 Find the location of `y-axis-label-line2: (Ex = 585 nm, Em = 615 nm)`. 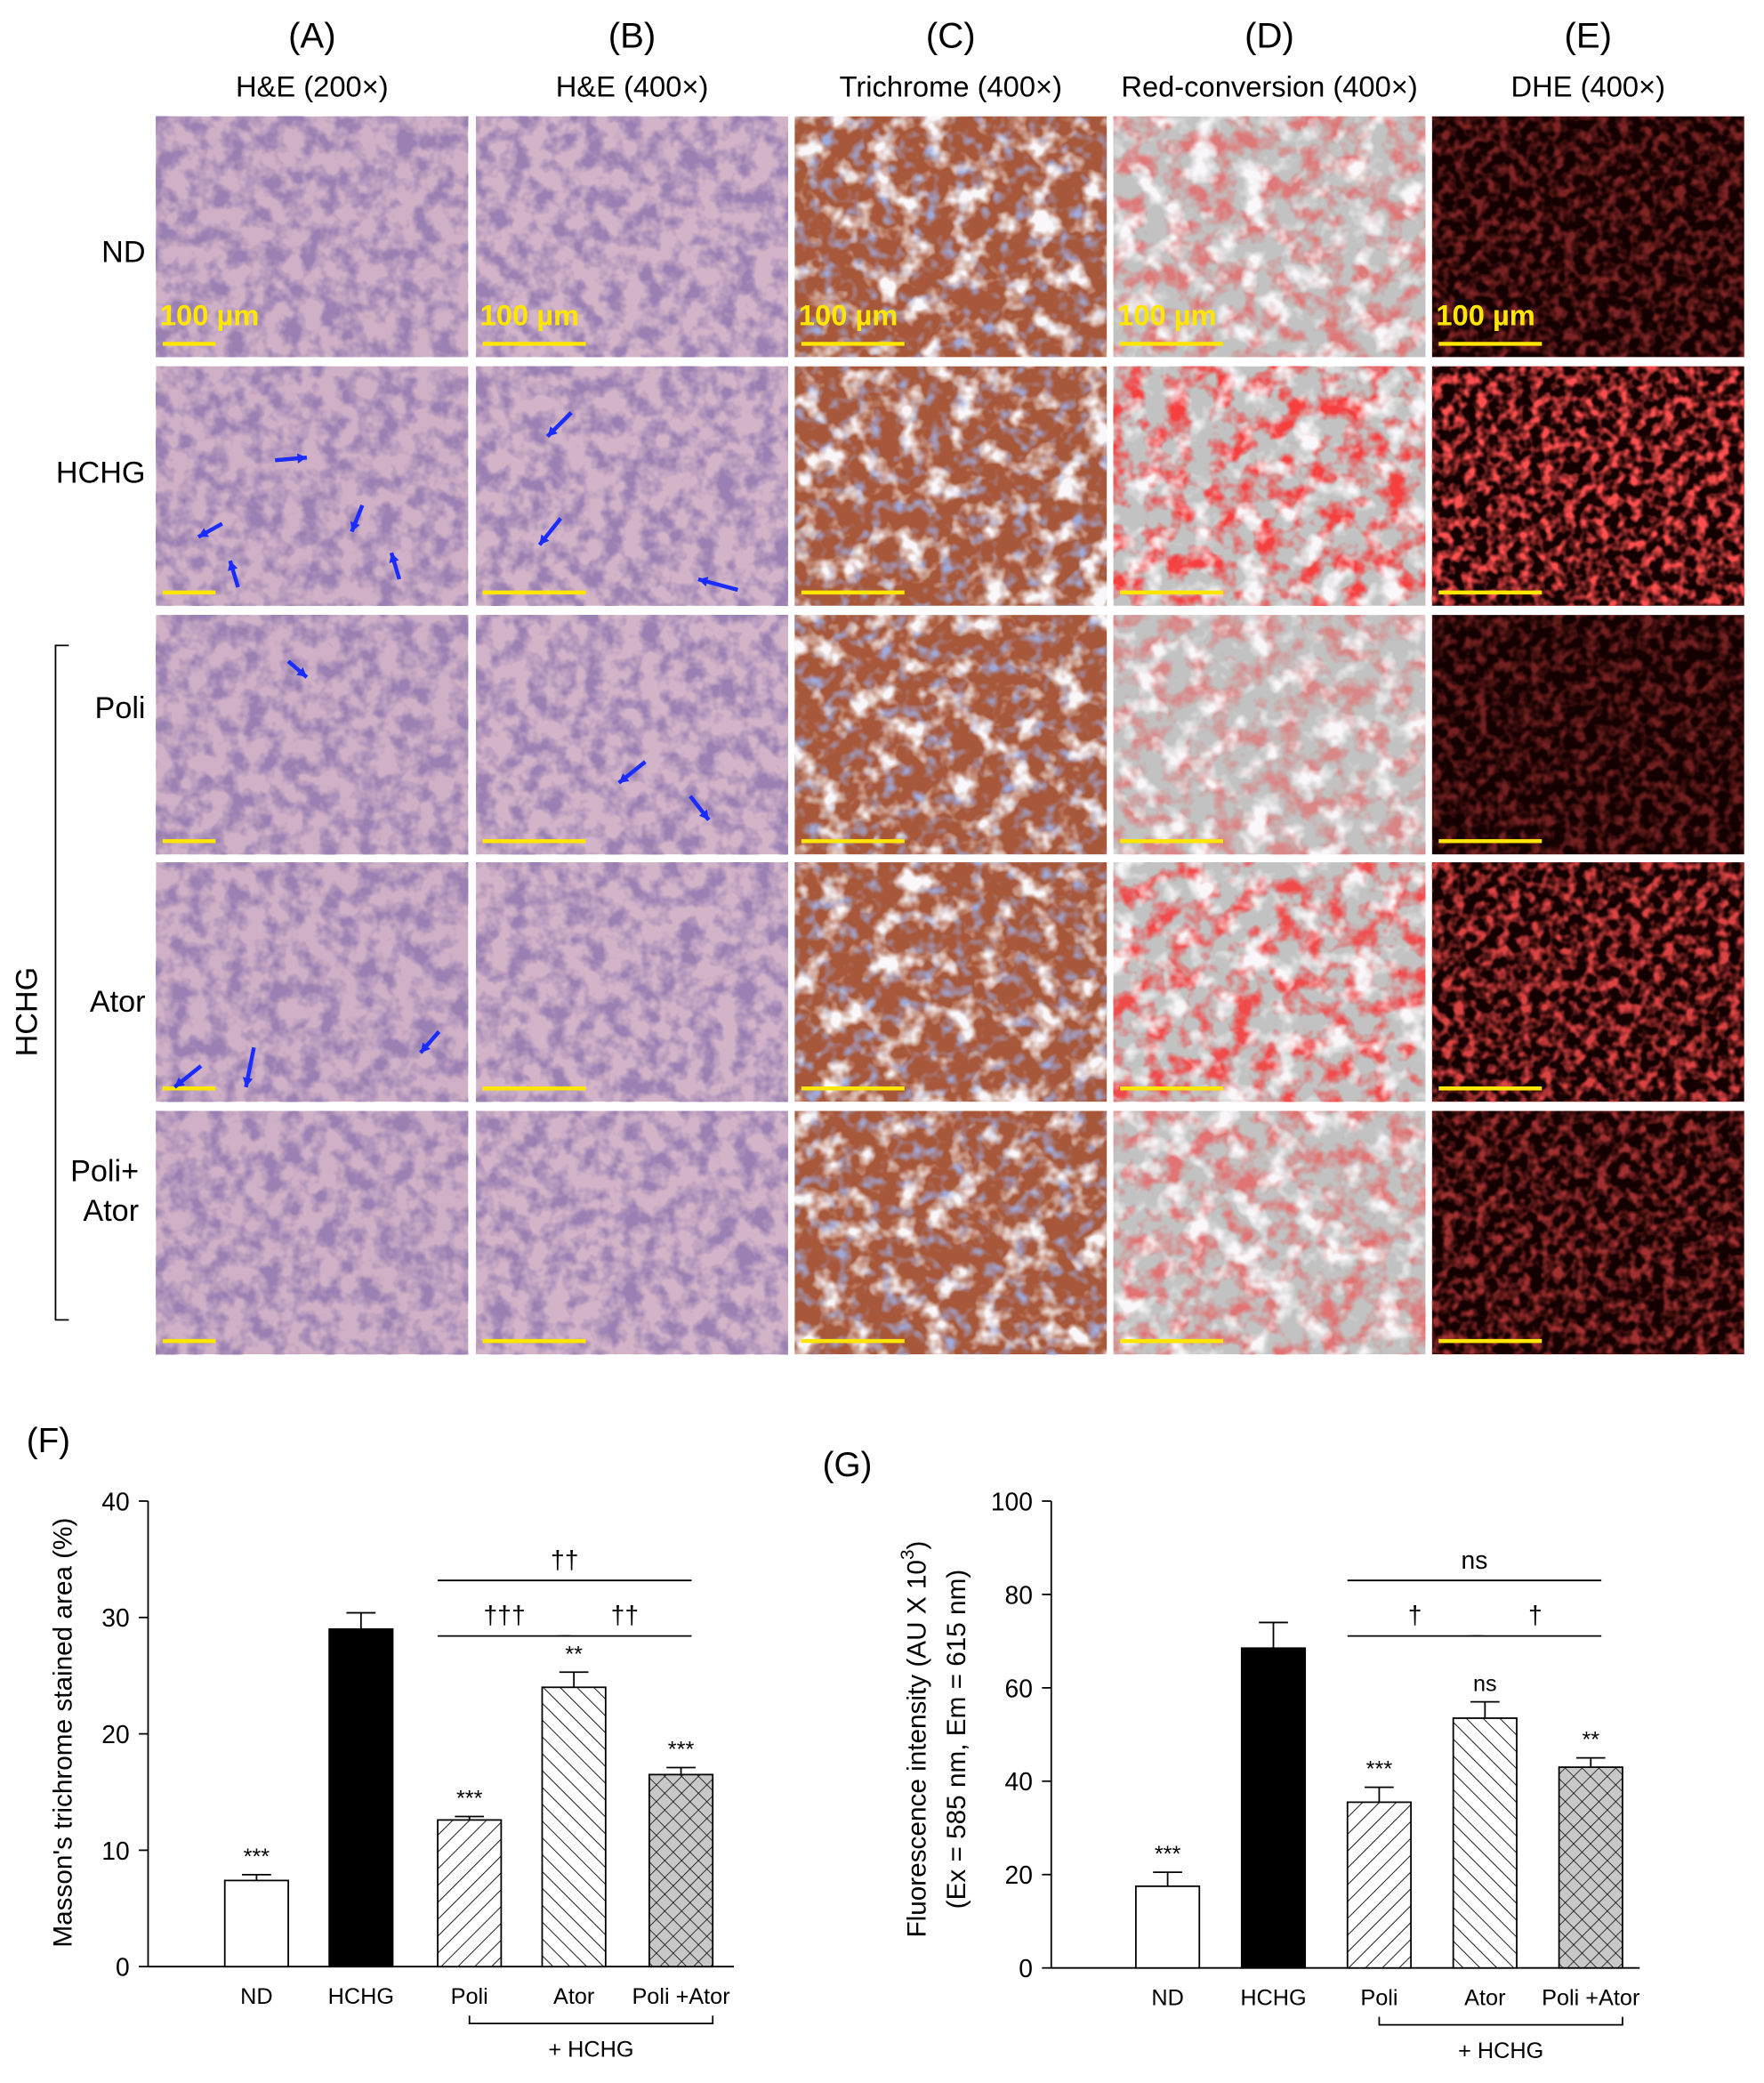

y-axis-label-line2: (Ex = 585 nm, Em = 615 nm) is located at coordinates (956, 1740).